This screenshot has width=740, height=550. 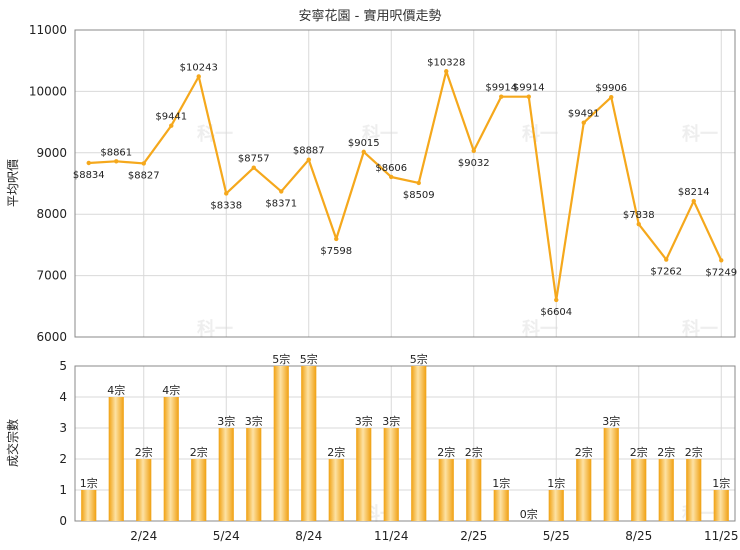 I want to click on x-tick-label: 2/24, so click(x=143, y=536).